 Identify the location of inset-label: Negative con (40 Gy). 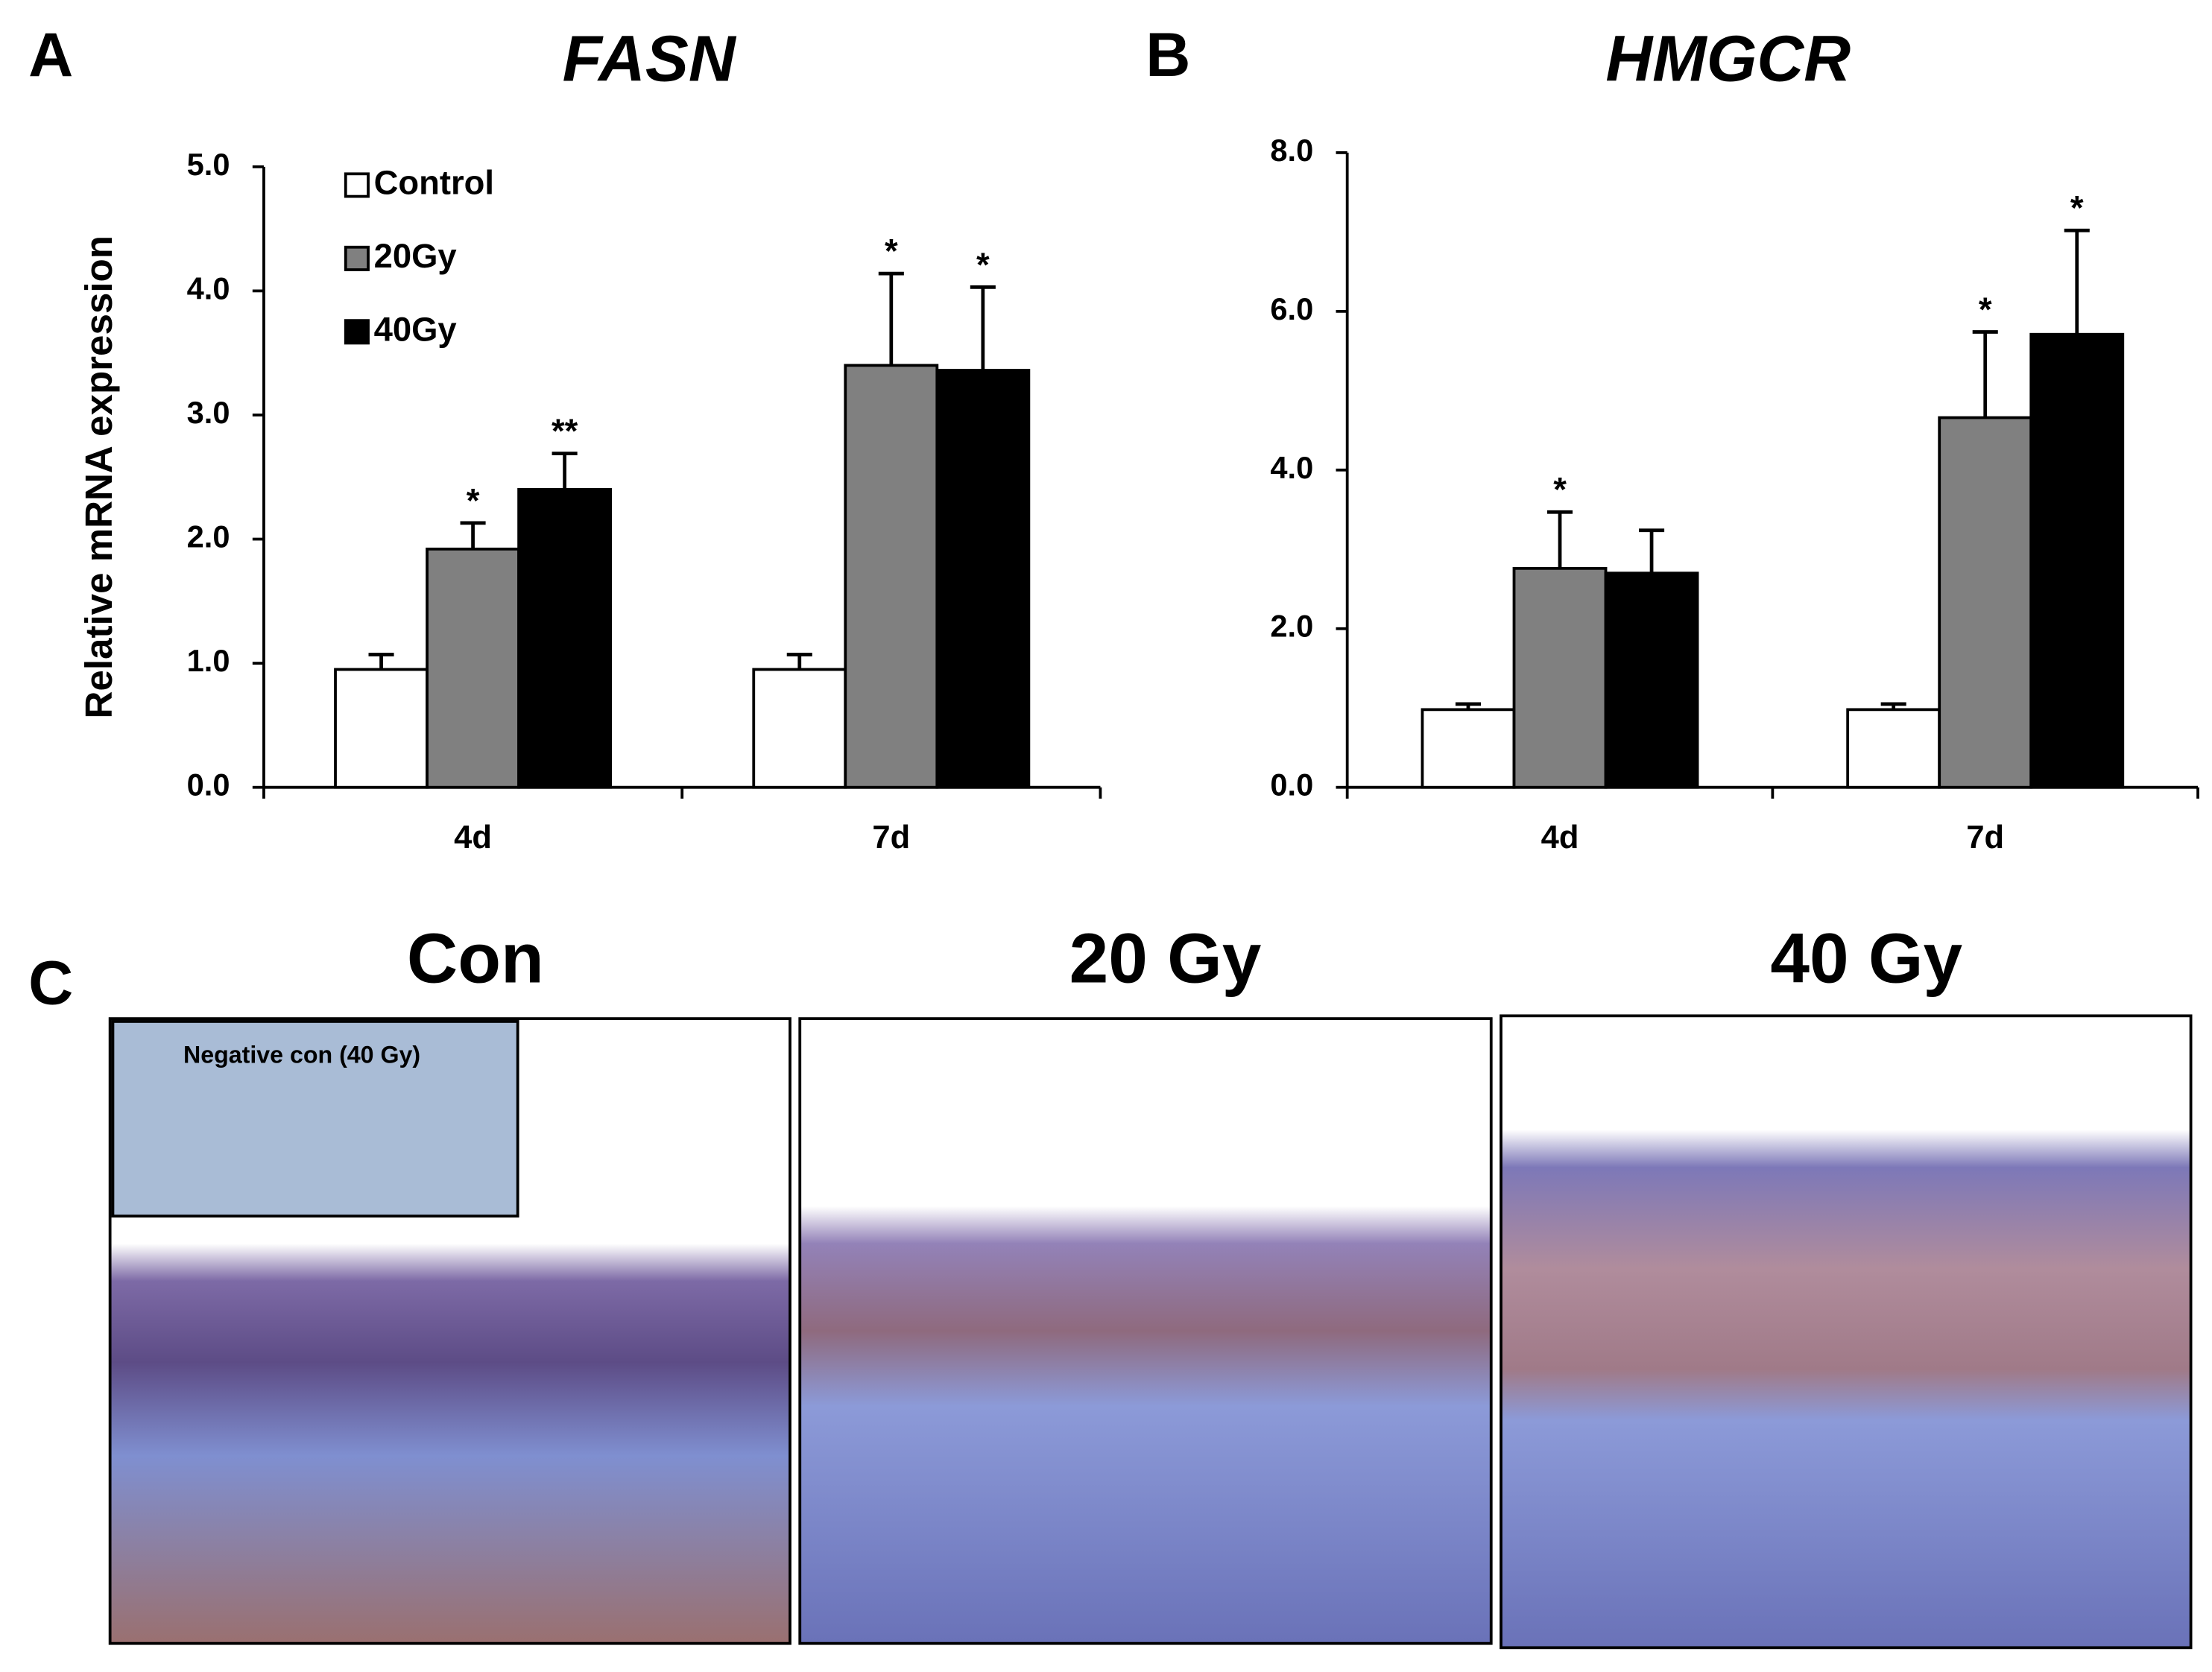
(301, 1055).